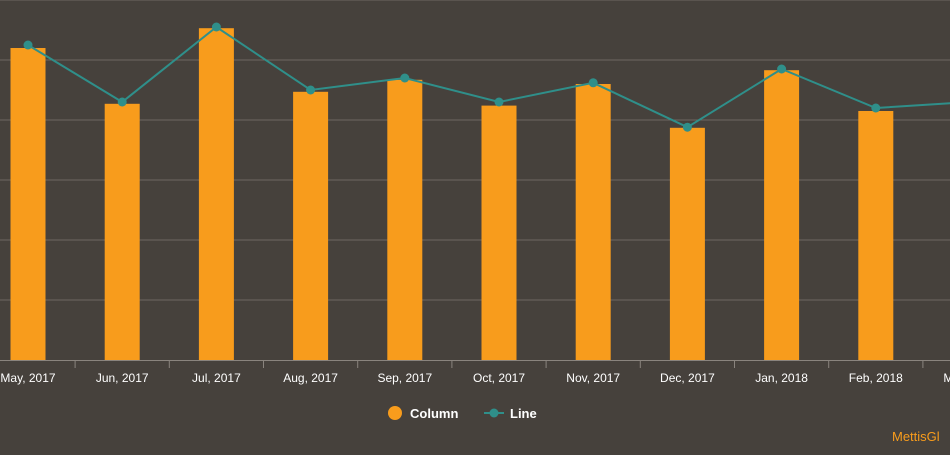 This screenshot has width=950, height=455. I want to click on legend-item-line: Line, so click(510, 413).